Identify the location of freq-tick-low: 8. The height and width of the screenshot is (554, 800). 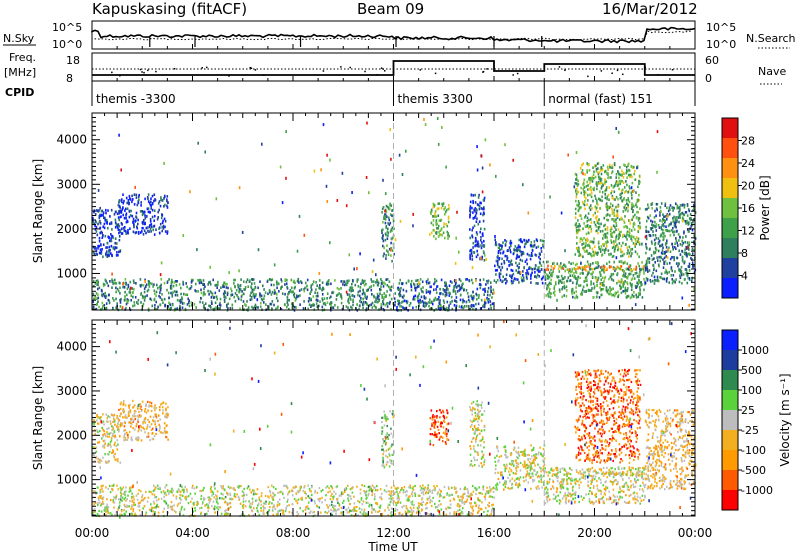
(69, 78).